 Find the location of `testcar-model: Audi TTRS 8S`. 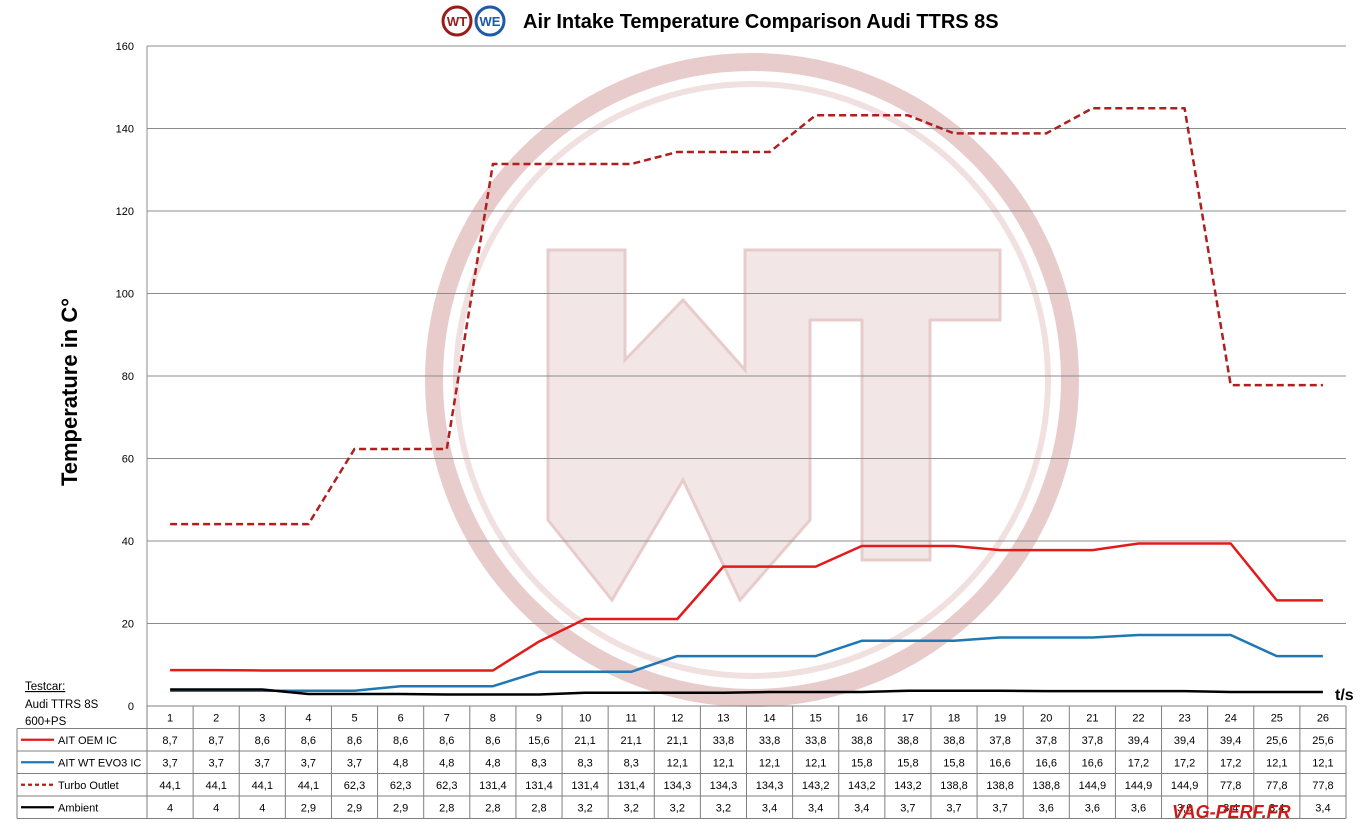

testcar-model: Audi TTRS 8S is located at coordinates (62, 705).